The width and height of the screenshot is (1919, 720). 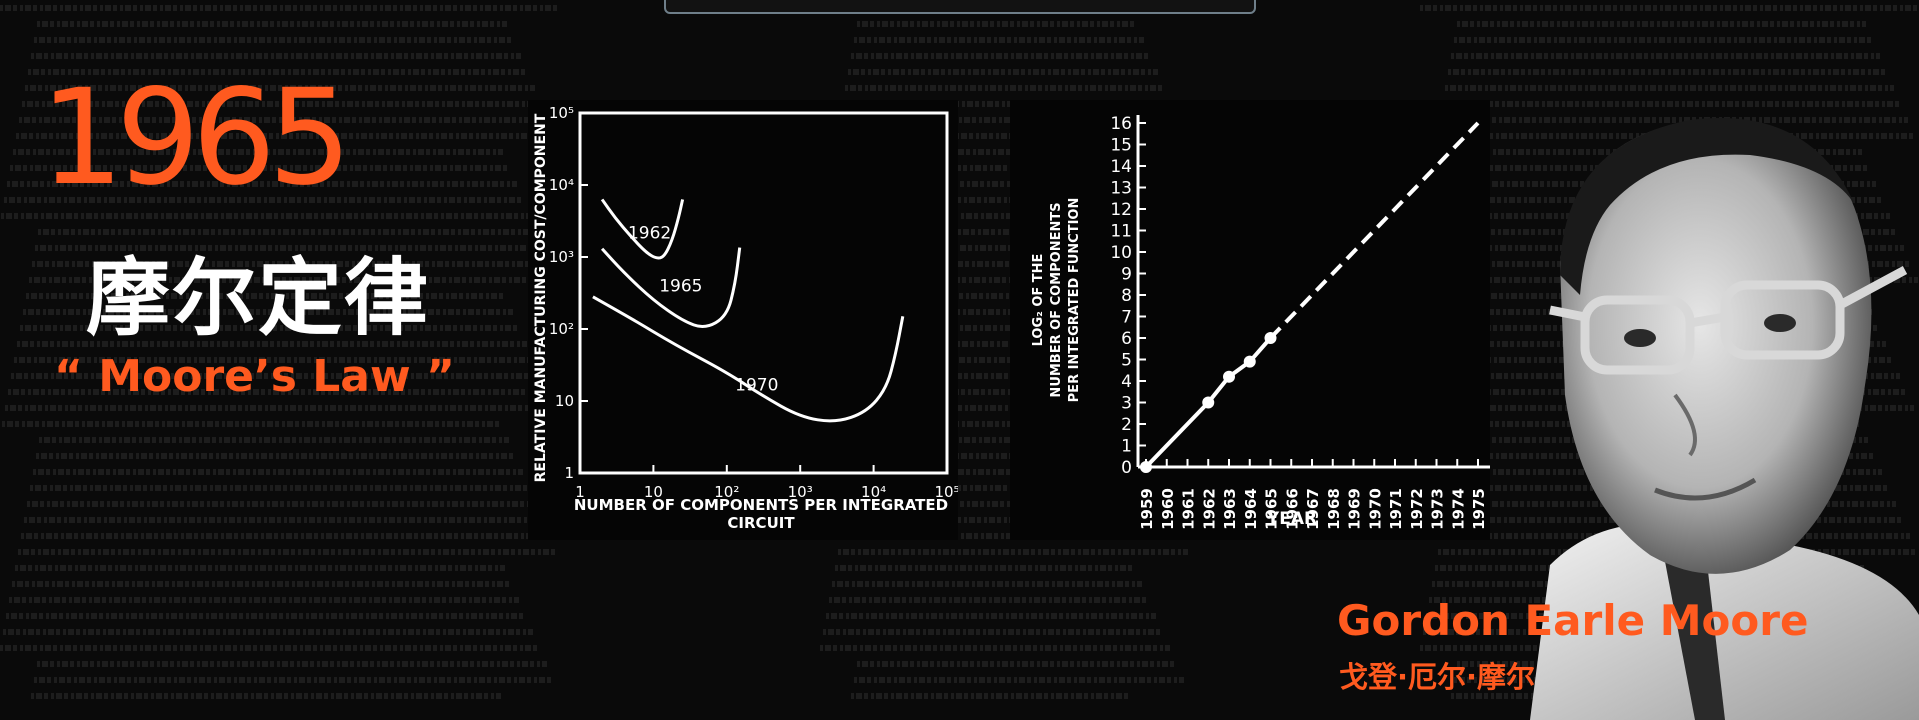 I want to click on chart2-y-tick-label: 13, so click(x=1121, y=189).